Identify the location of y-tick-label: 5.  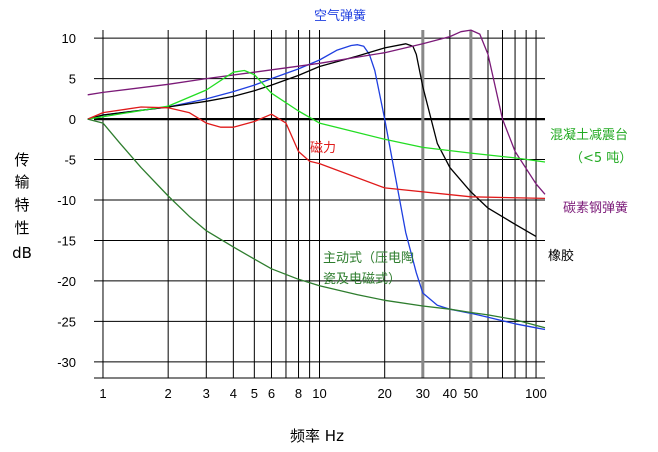
(72, 79).